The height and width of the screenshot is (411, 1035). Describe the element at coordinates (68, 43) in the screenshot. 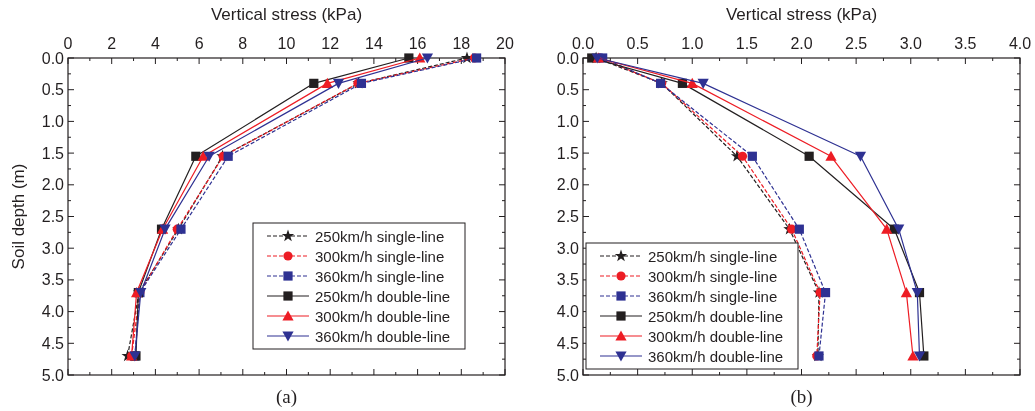

I see `x-tick-label: 0` at that location.